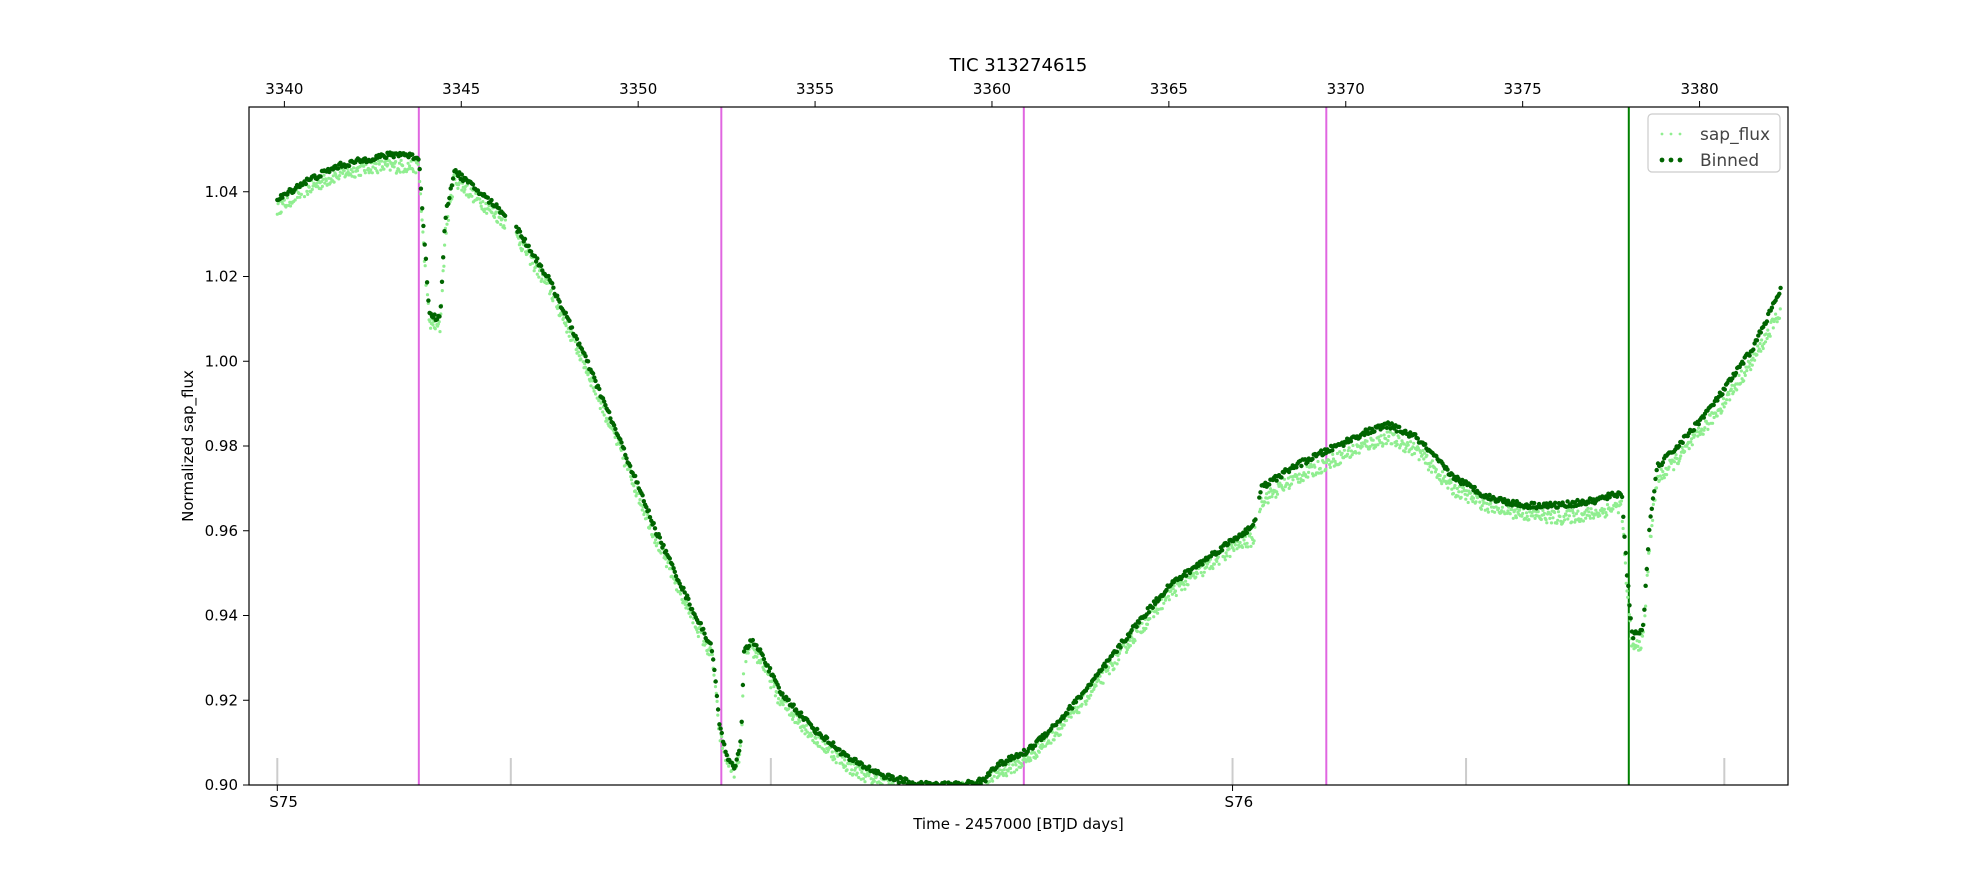 The height and width of the screenshot is (880, 1980). What do you see at coordinates (815, 89) in the screenshot?
I see `x-tick-label-3: 3355` at bounding box center [815, 89].